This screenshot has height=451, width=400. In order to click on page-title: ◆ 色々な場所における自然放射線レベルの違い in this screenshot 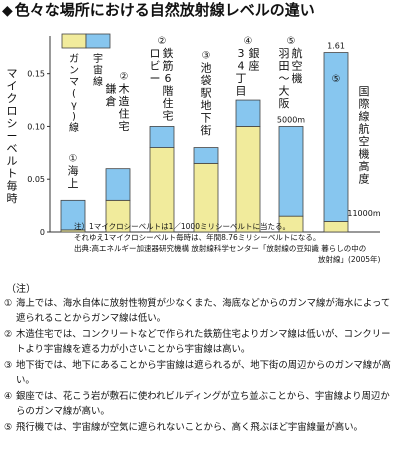, I will do `click(158, 10)`.